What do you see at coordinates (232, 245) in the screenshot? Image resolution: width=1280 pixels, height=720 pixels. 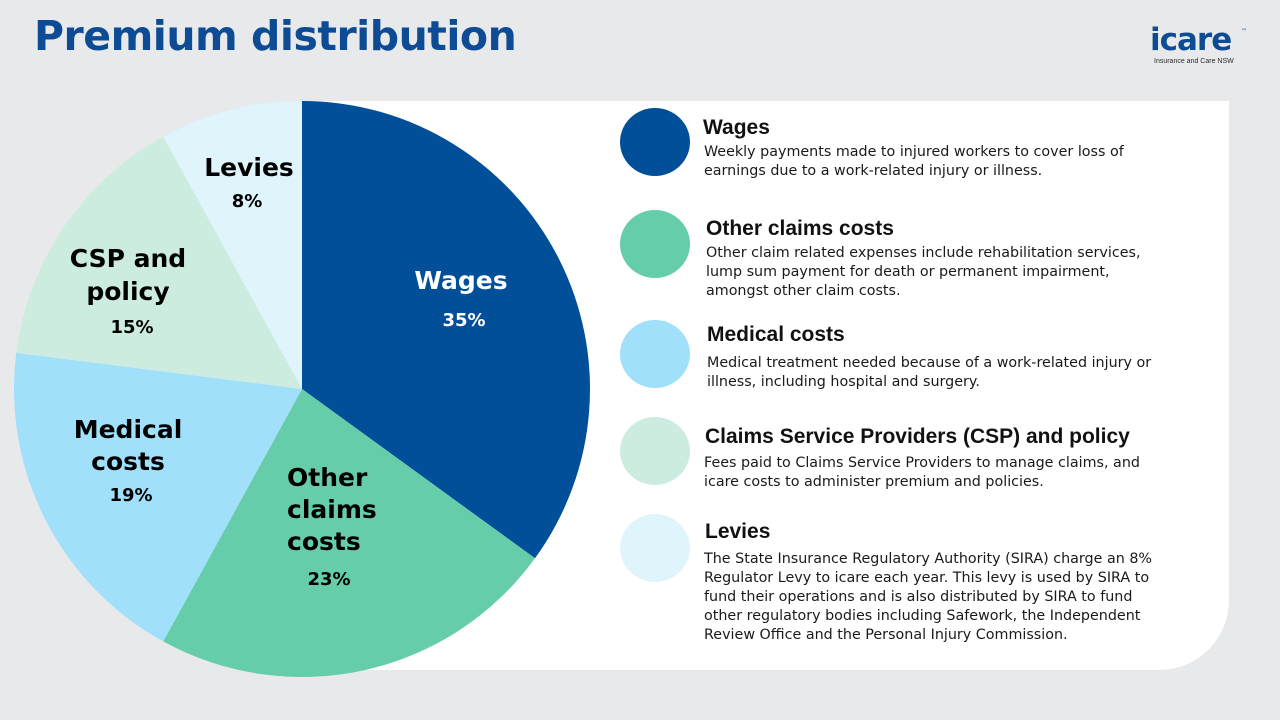 I see `pie-slice-levies` at bounding box center [232, 245].